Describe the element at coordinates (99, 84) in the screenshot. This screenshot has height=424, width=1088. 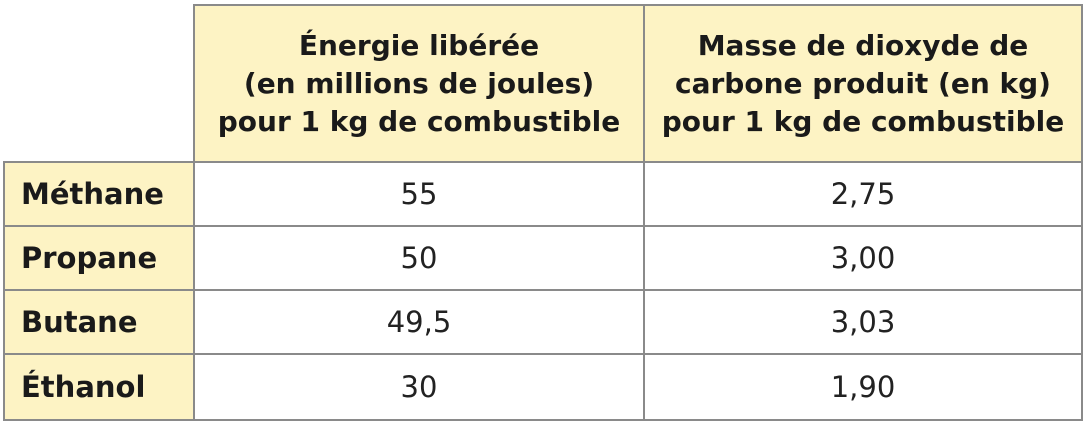
I see `empty-corner-cell` at that location.